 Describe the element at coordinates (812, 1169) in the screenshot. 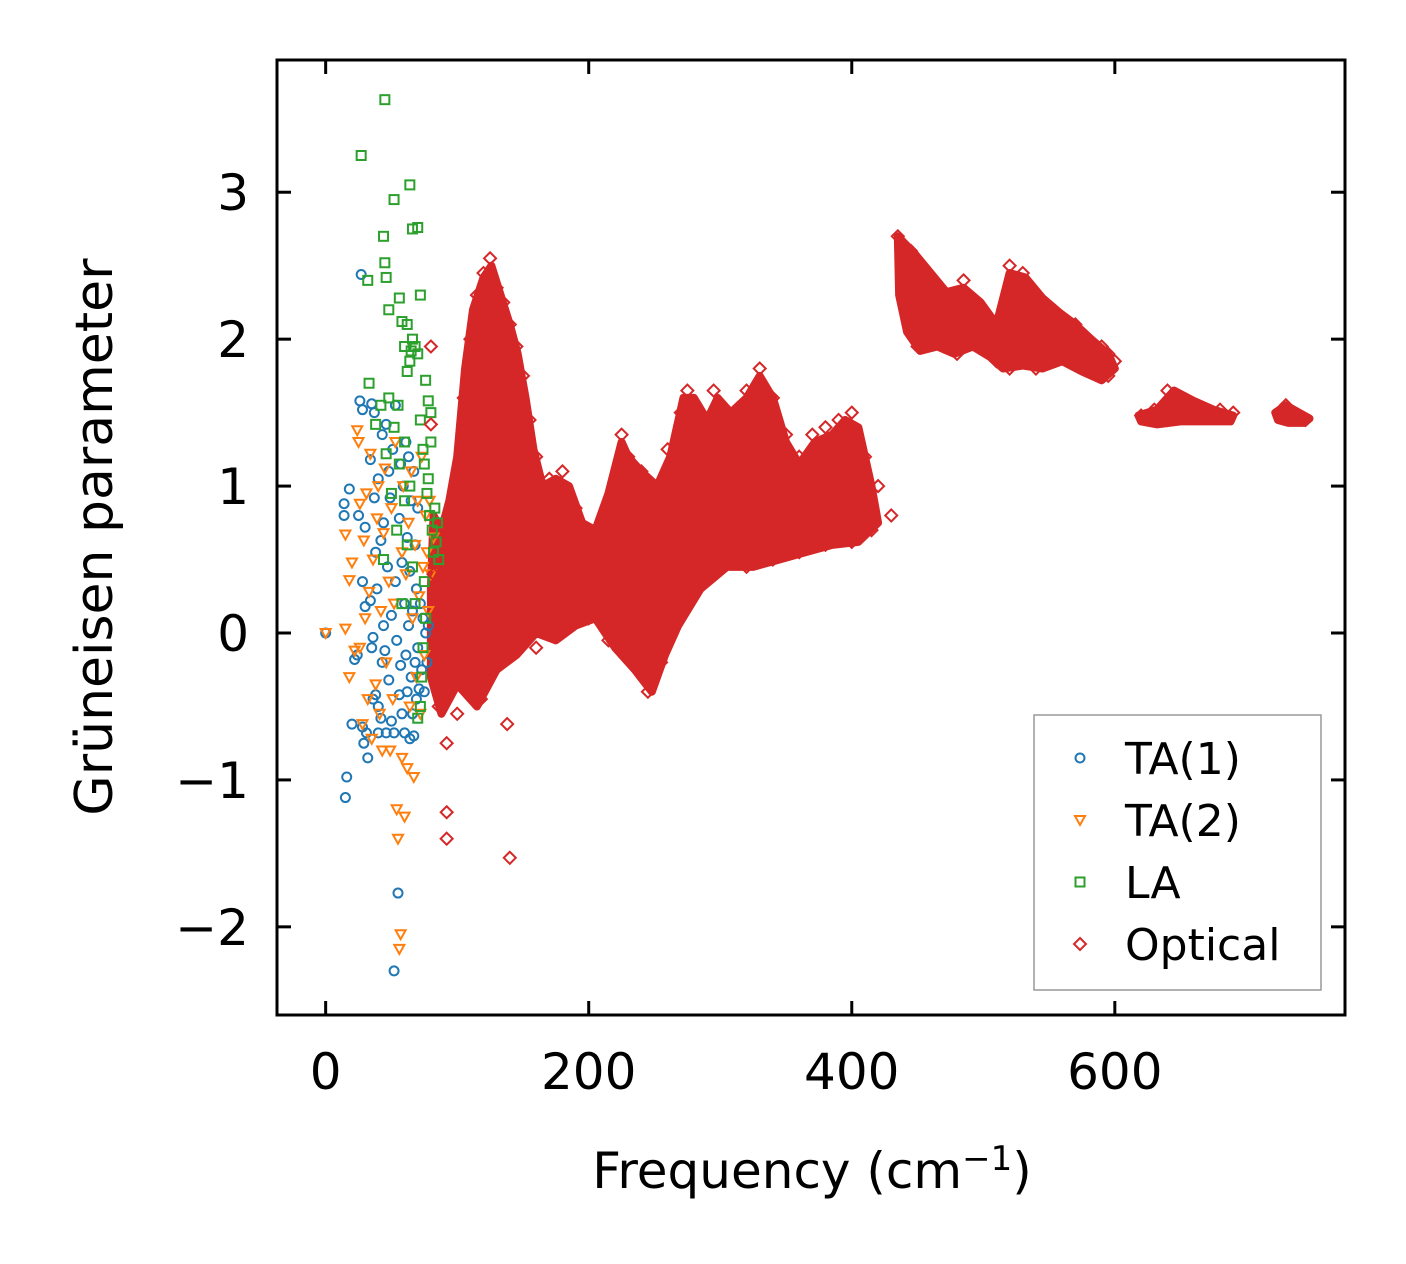

I see `x-axis-label: Frequency (cm−1)` at that location.